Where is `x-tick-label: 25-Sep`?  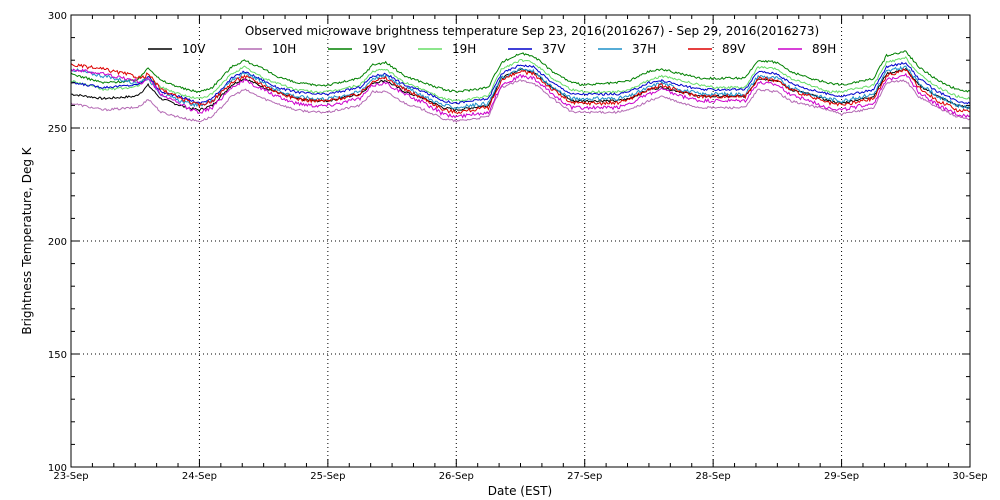
x-tick-label: 25-Sep is located at coordinates (327, 476).